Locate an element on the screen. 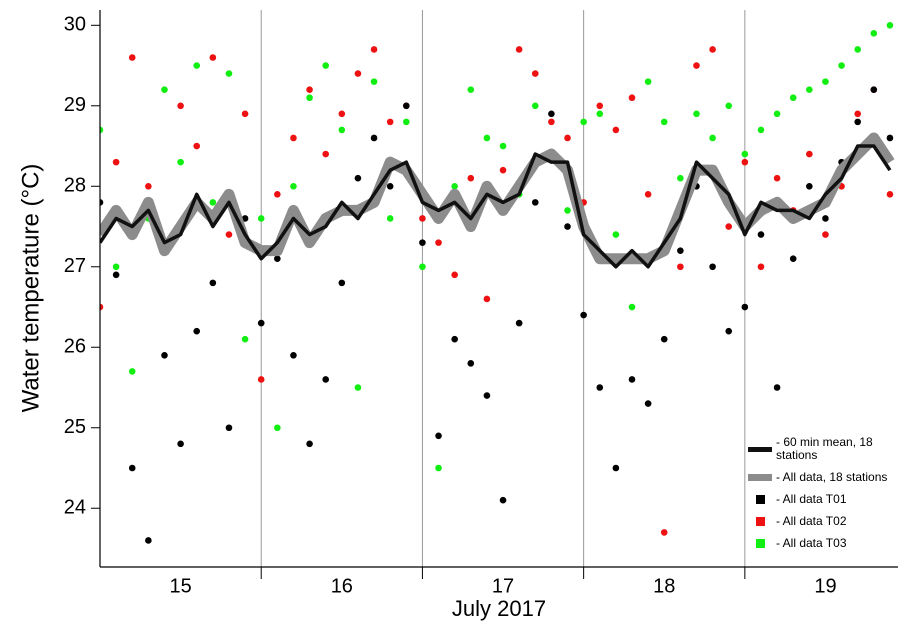  legend-item: - All data T02 is located at coordinates (820, 521).